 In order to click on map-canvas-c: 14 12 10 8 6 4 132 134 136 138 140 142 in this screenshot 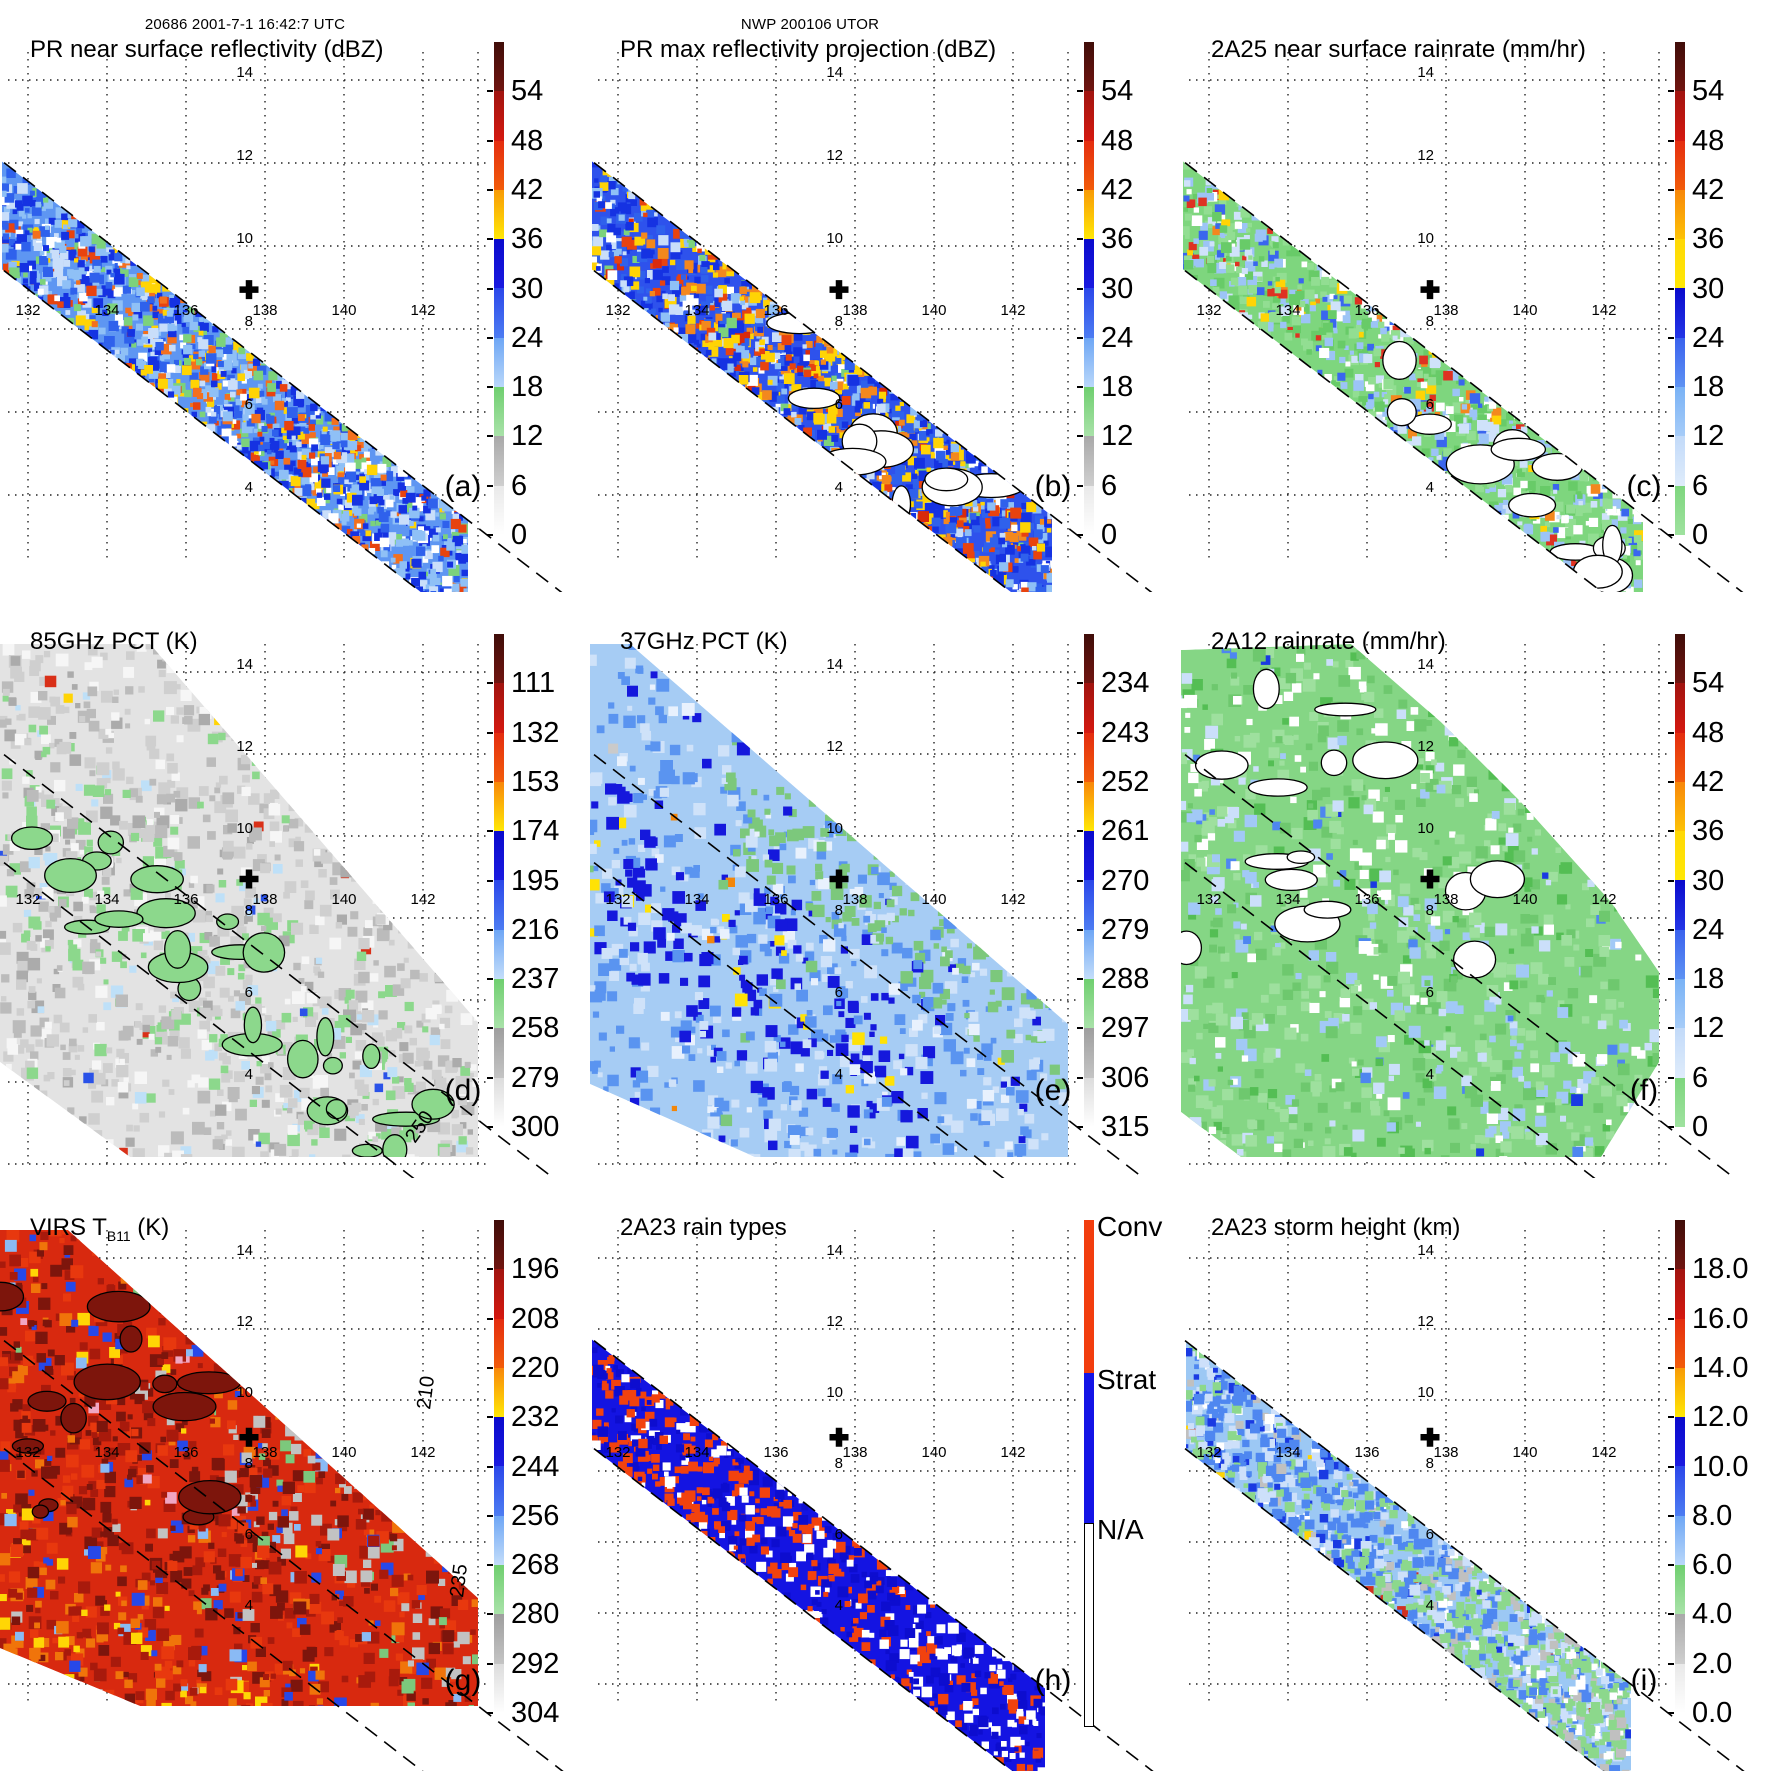, I will do `click(1462, 322)`.